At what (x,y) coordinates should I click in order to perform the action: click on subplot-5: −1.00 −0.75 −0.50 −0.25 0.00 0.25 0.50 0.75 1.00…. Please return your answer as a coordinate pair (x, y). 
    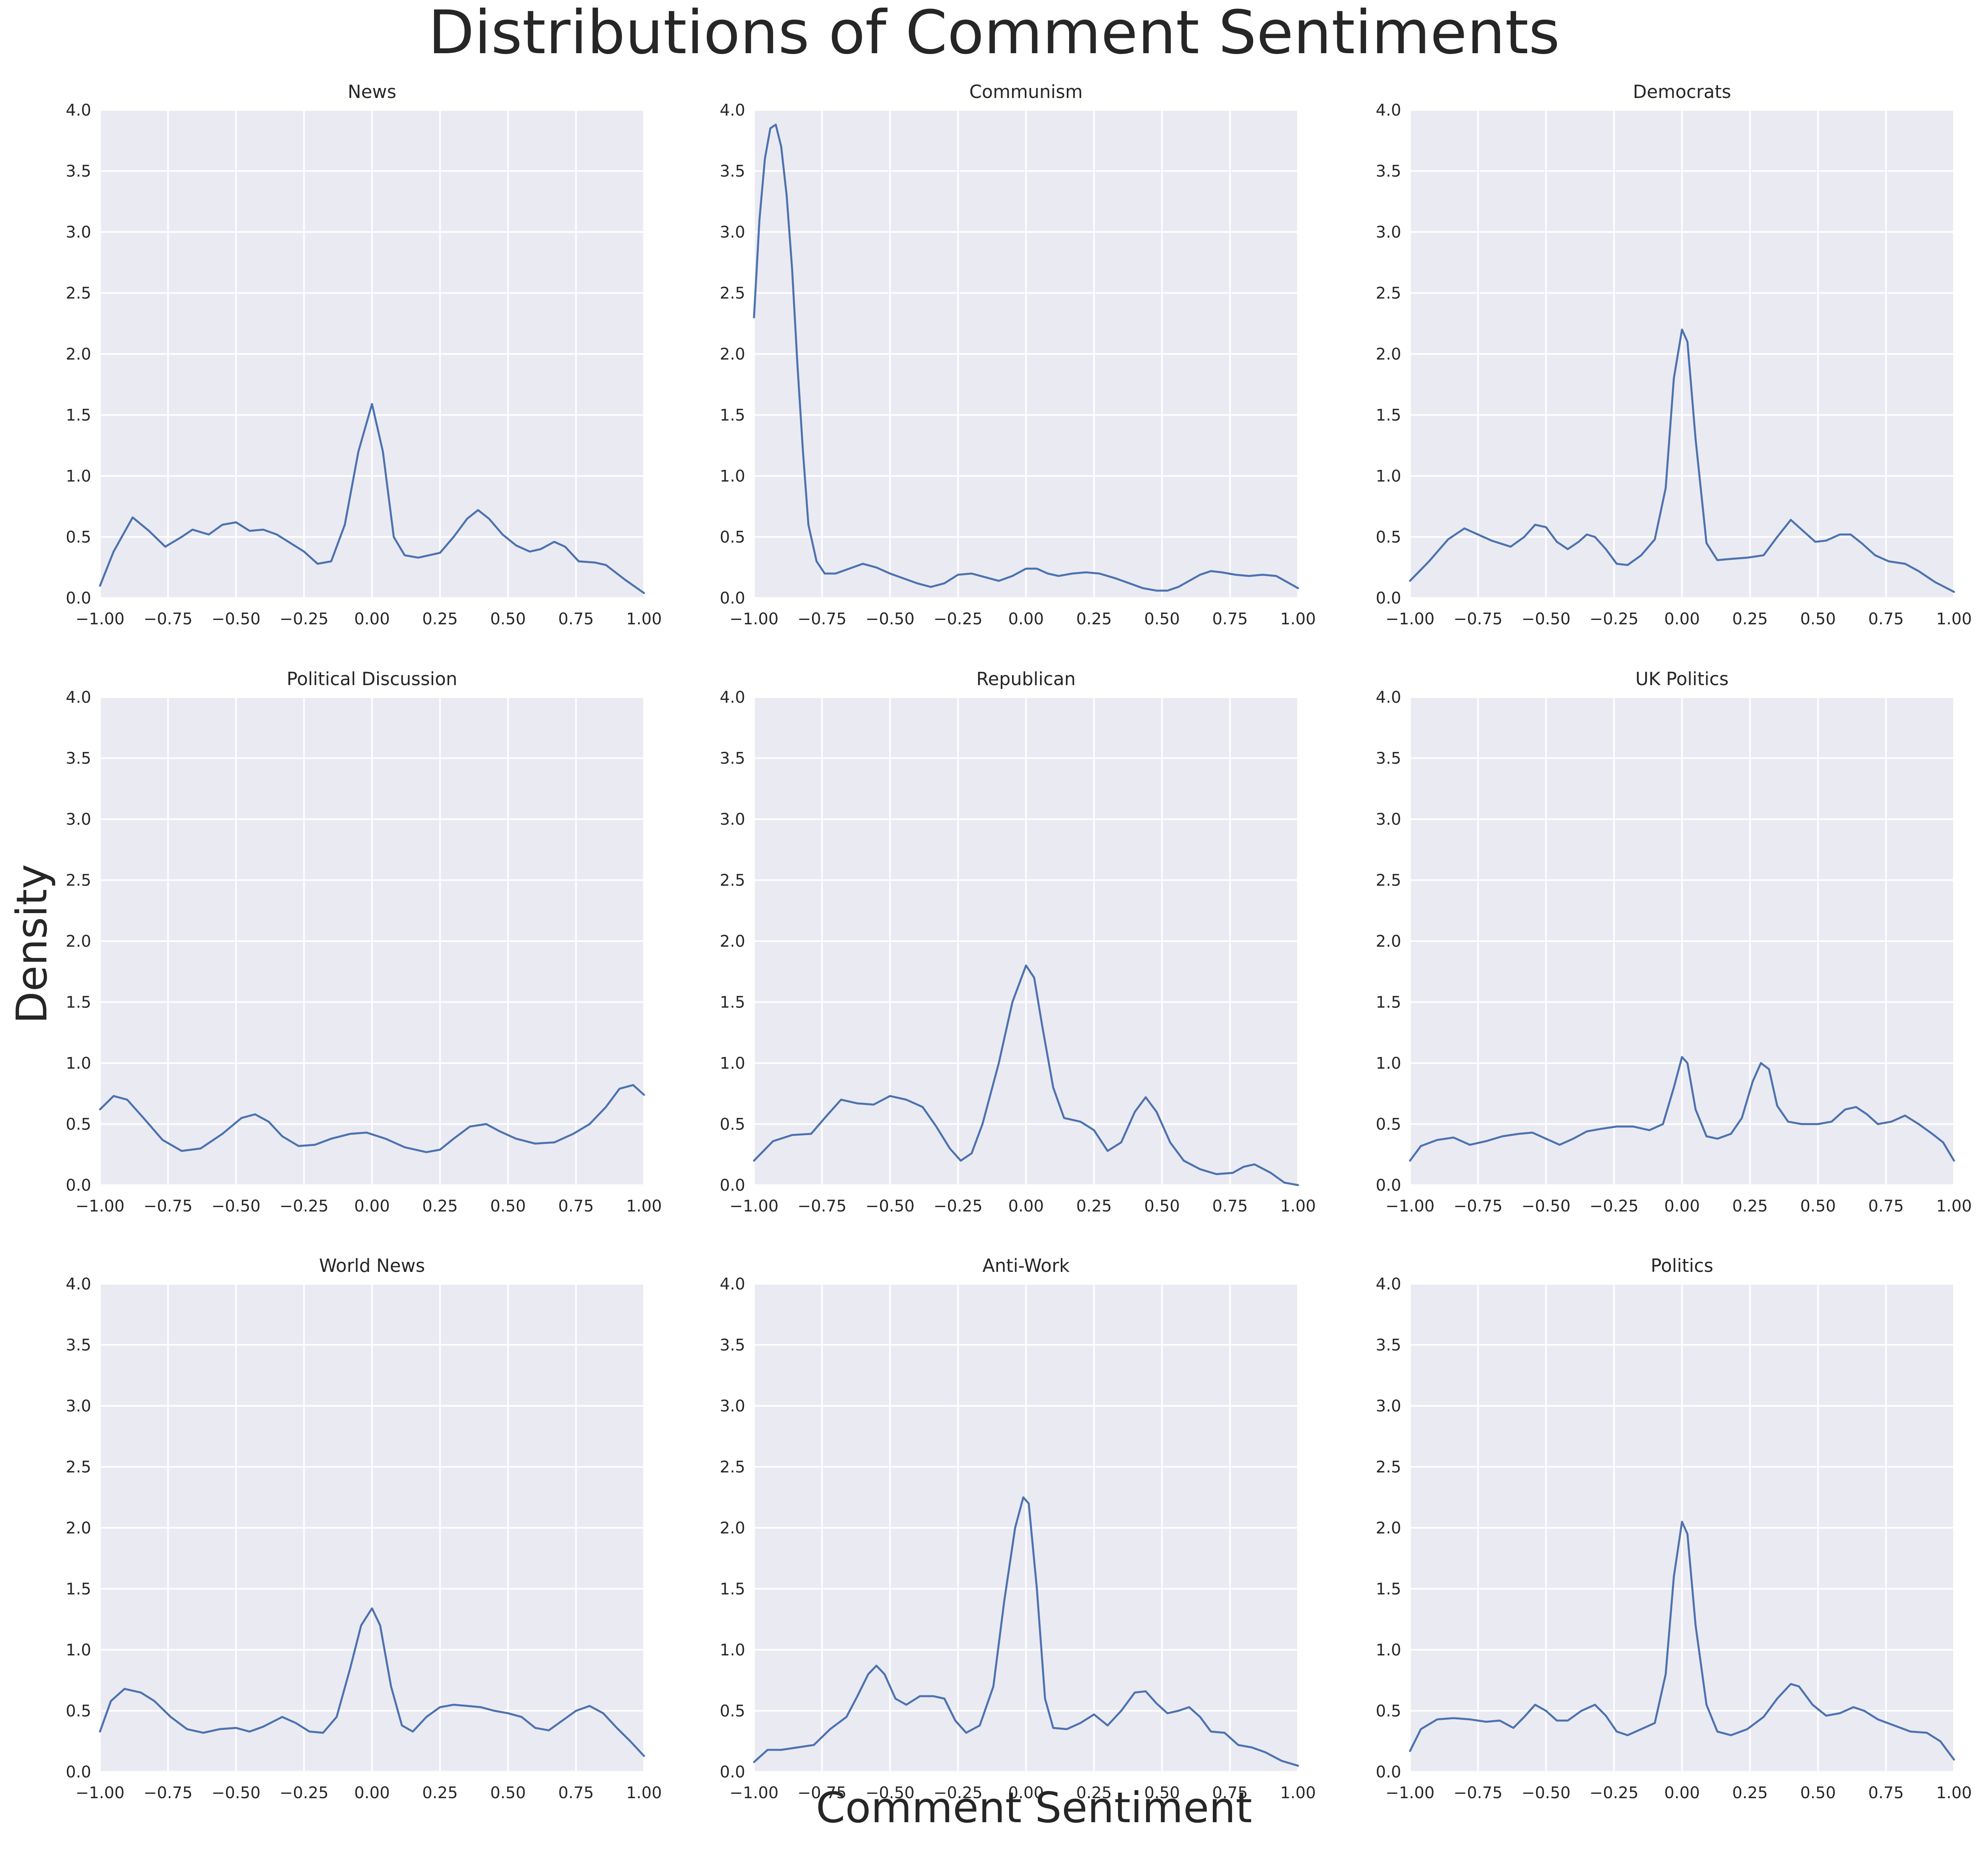
    Looking at the image, I should click on (1018, 942).